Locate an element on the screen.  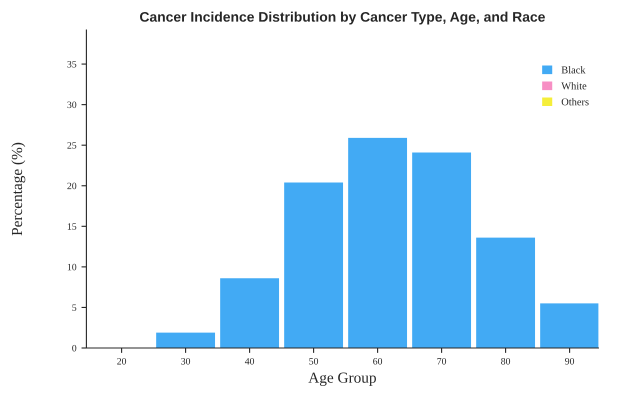
y-tick-label: 30 is located at coordinates (71, 105).